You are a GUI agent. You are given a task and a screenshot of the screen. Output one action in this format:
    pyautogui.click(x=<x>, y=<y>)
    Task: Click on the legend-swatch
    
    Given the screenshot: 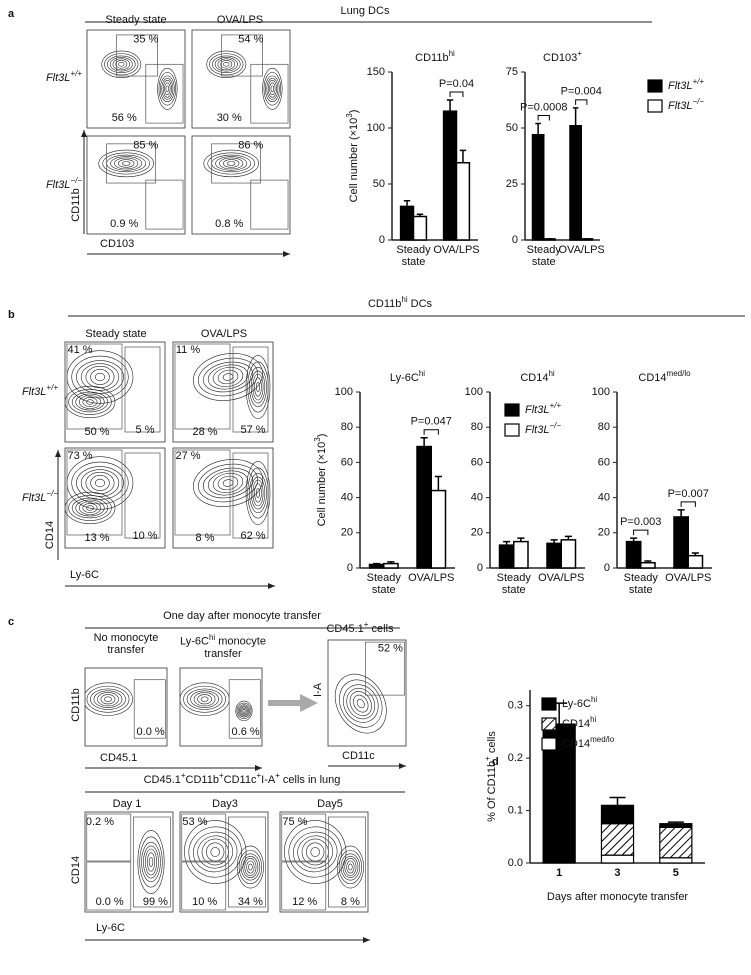 What is the action you would take?
    pyautogui.click(x=549, y=744)
    